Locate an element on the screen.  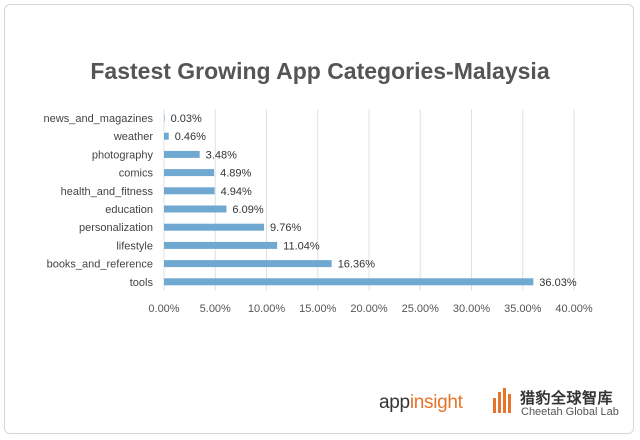
cheetah-logo-english: Cheetah Global Lab is located at coordinates (570, 412).